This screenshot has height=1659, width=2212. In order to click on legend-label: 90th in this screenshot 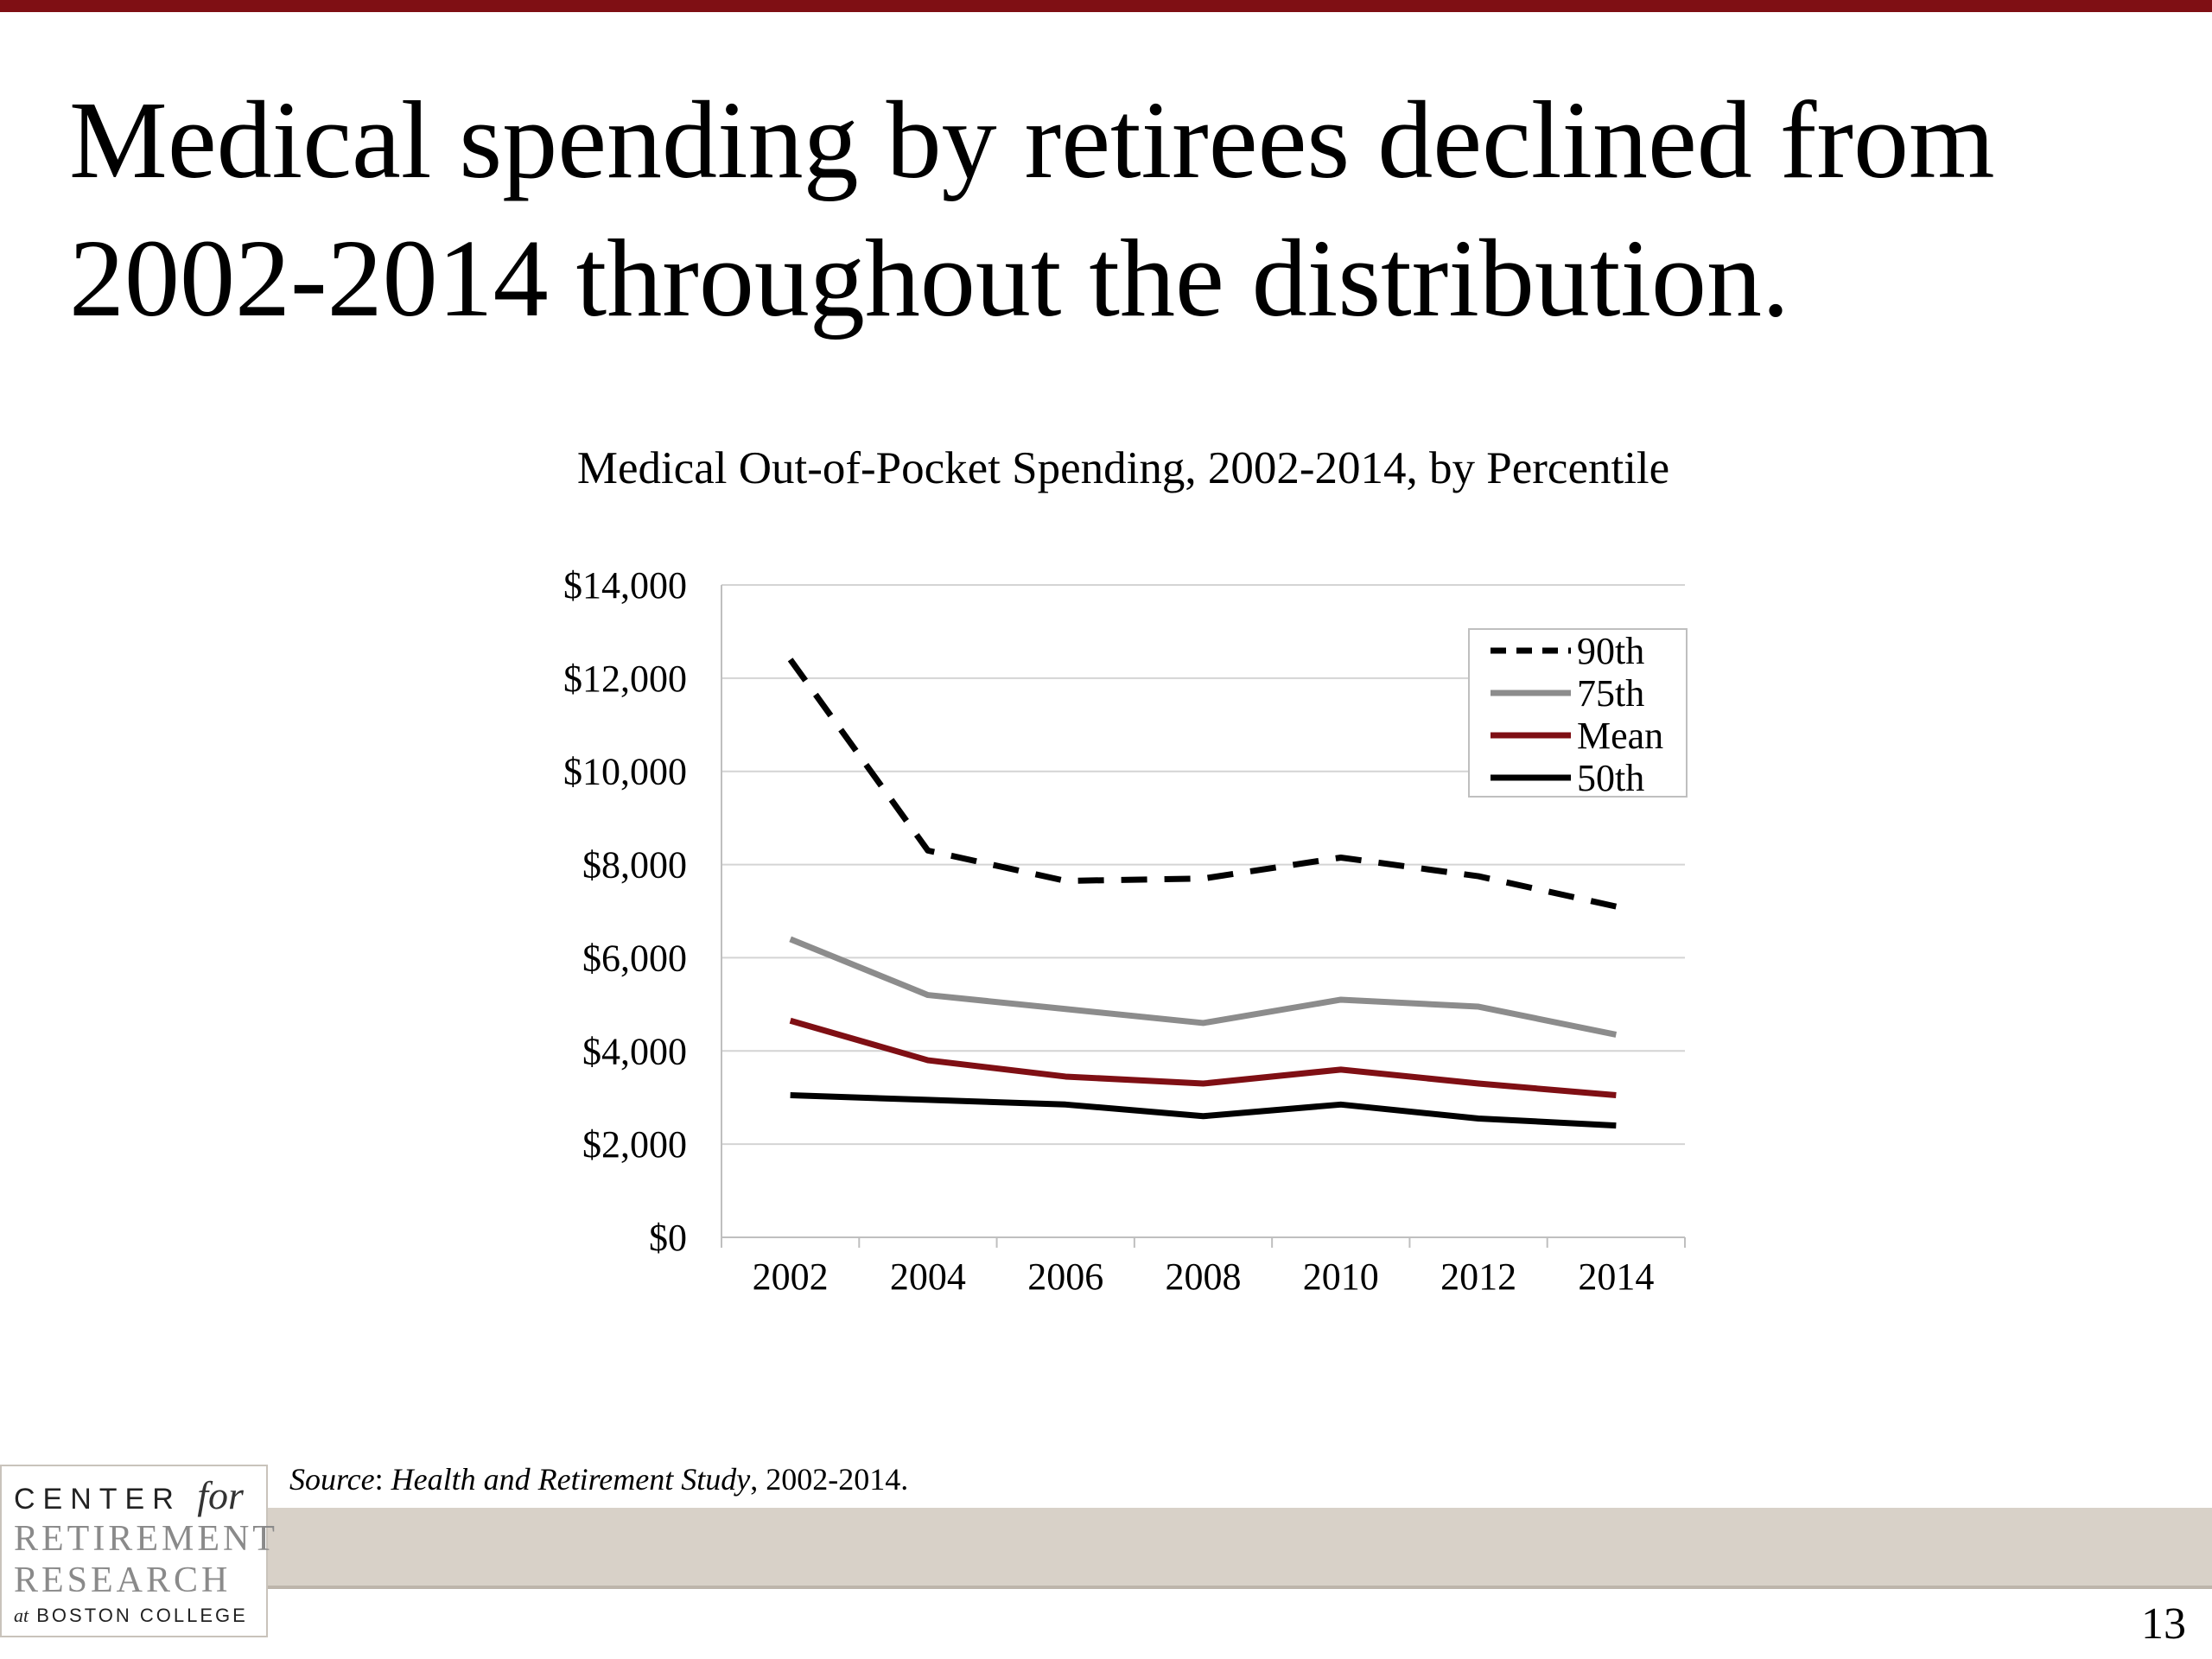, I will do `click(1610, 651)`.